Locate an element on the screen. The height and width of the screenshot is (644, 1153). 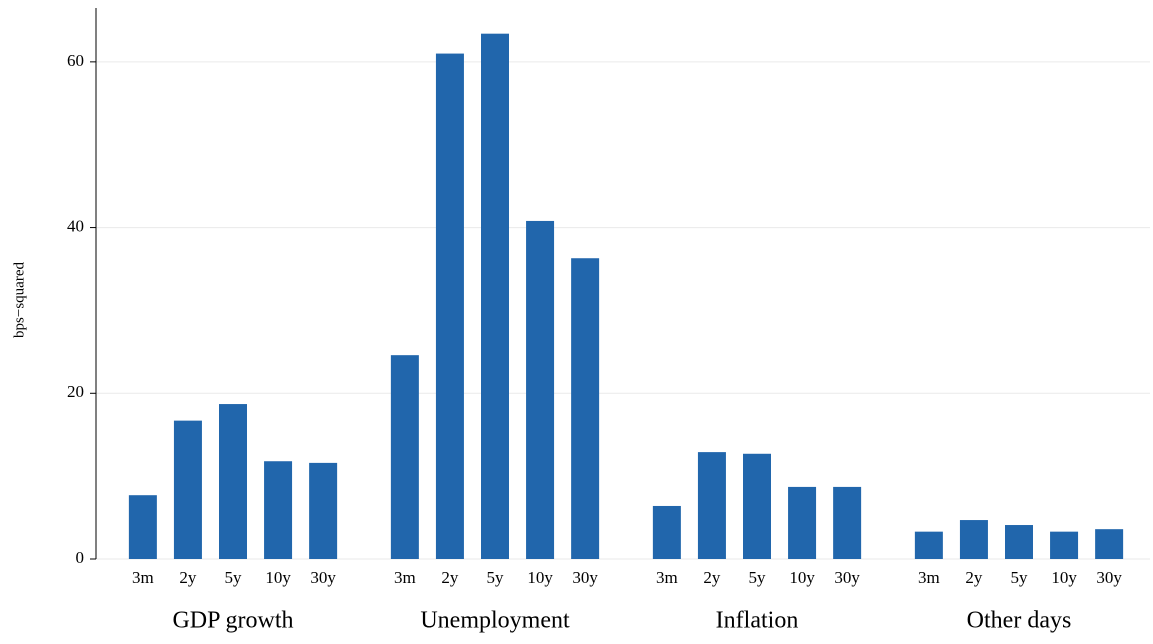
y-tick-label: 0 is located at coordinates (80, 557).